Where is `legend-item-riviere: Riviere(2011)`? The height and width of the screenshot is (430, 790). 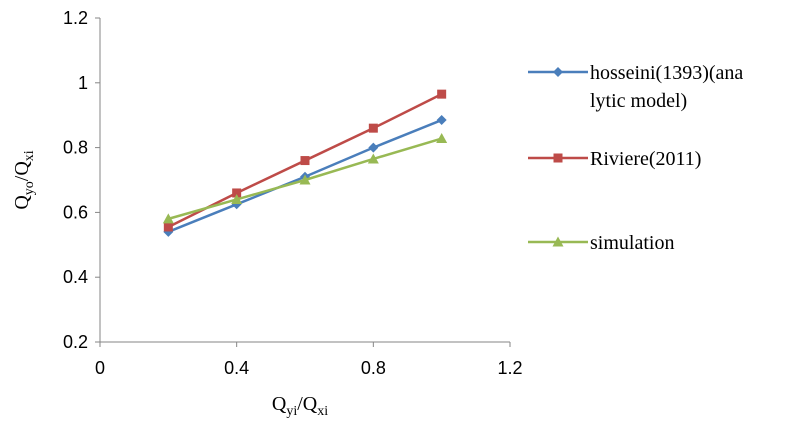
legend-item-riviere: Riviere(2011) is located at coordinates (614, 159).